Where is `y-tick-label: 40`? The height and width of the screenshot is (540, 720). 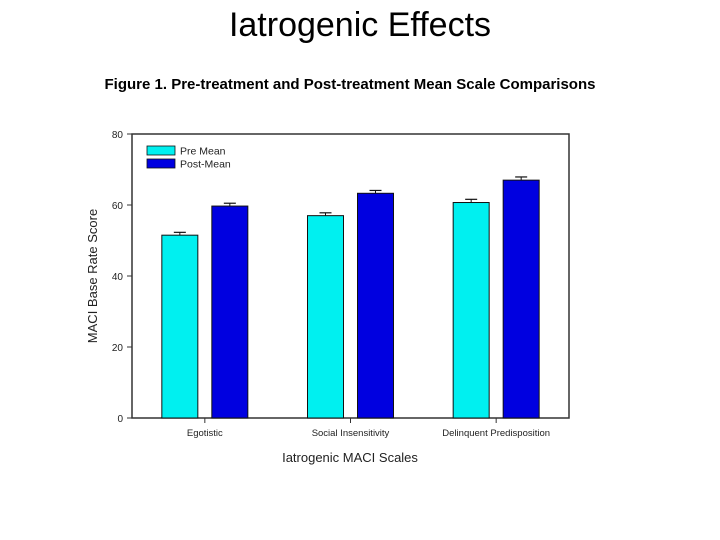 y-tick-label: 40 is located at coordinates (118, 277).